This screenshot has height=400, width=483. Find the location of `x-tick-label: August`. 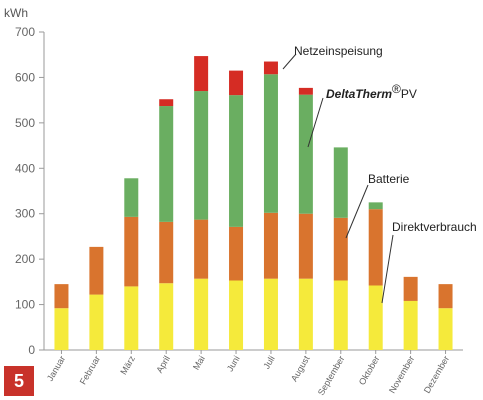

x-tick-label: August is located at coordinates (300, 369).